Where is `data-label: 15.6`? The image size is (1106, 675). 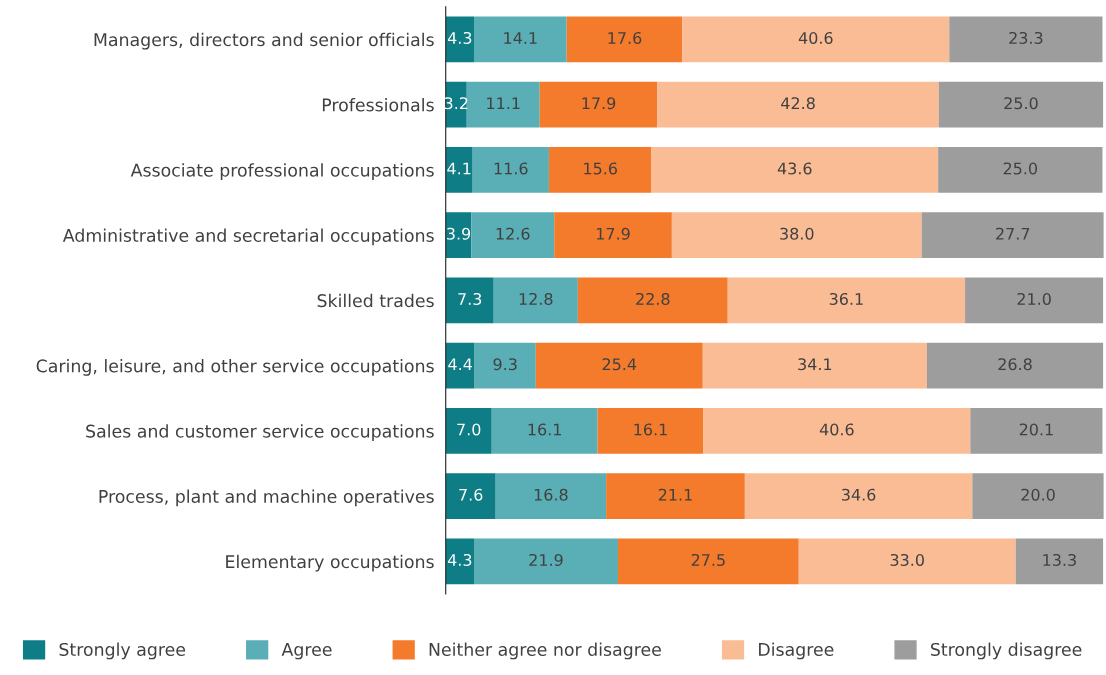
data-label: 15.6 is located at coordinates (600, 168).